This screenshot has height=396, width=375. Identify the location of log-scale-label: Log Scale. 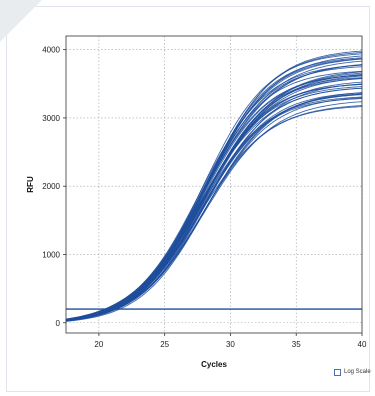
(357, 372).